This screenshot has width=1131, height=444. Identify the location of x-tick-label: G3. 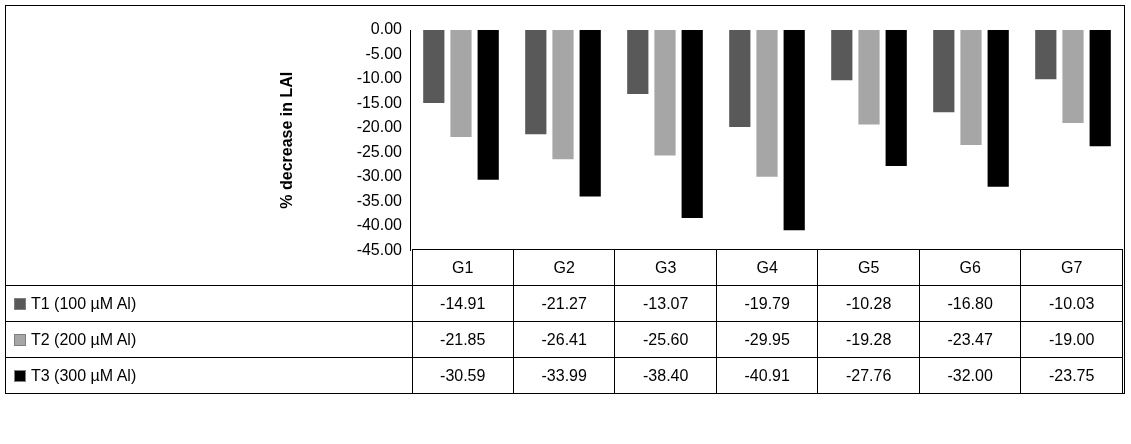
(665, 267).